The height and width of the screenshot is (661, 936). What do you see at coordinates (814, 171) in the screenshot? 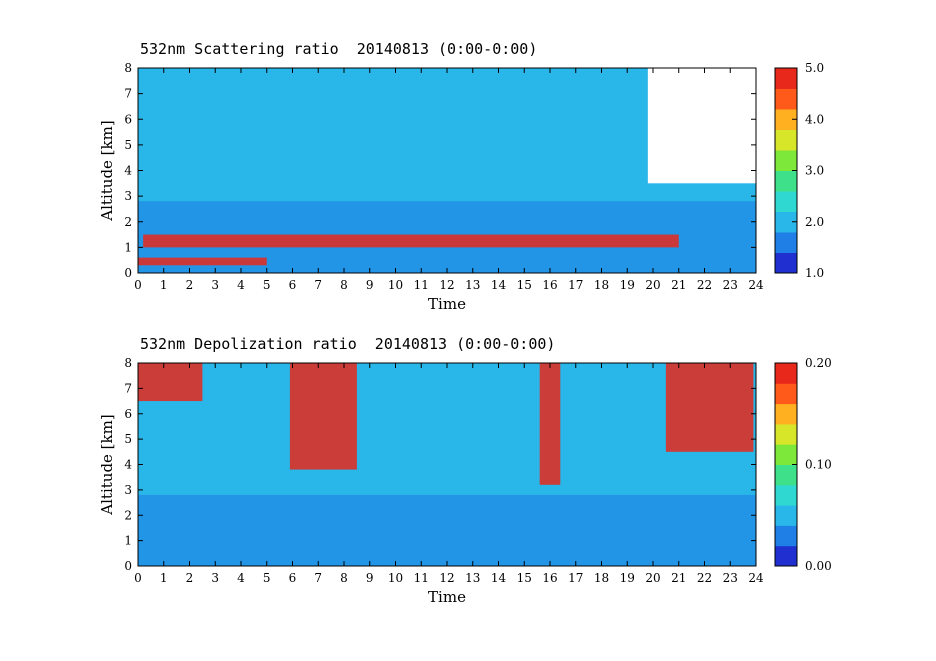
I see `colorbar-tick-label: 3.0` at bounding box center [814, 171].